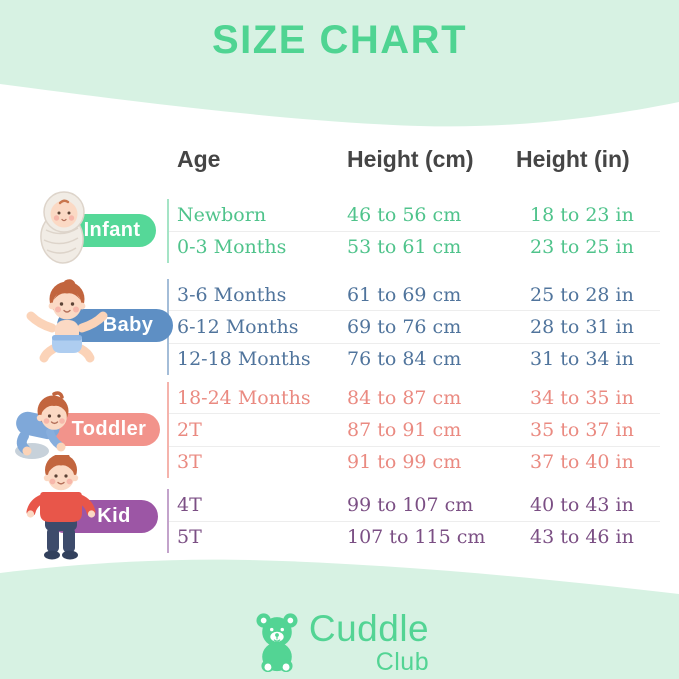 Image resolution: width=679 pixels, height=679 pixels. Describe the element at coordinates (244, 397) in the screenshot. I see `age-cell: 18-24 Months` at that location.